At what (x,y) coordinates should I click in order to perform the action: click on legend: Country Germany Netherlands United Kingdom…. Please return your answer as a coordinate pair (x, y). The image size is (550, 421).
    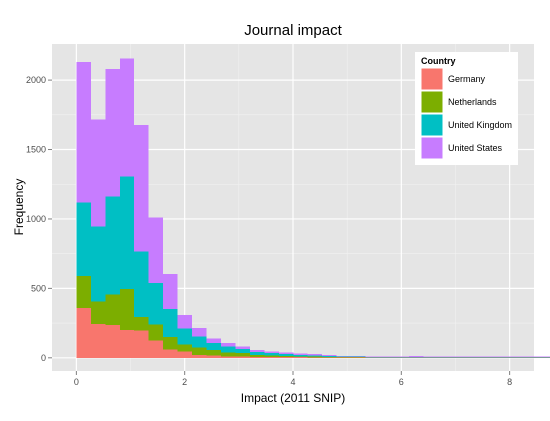
    Looking at the image, I should click on (466, 108).